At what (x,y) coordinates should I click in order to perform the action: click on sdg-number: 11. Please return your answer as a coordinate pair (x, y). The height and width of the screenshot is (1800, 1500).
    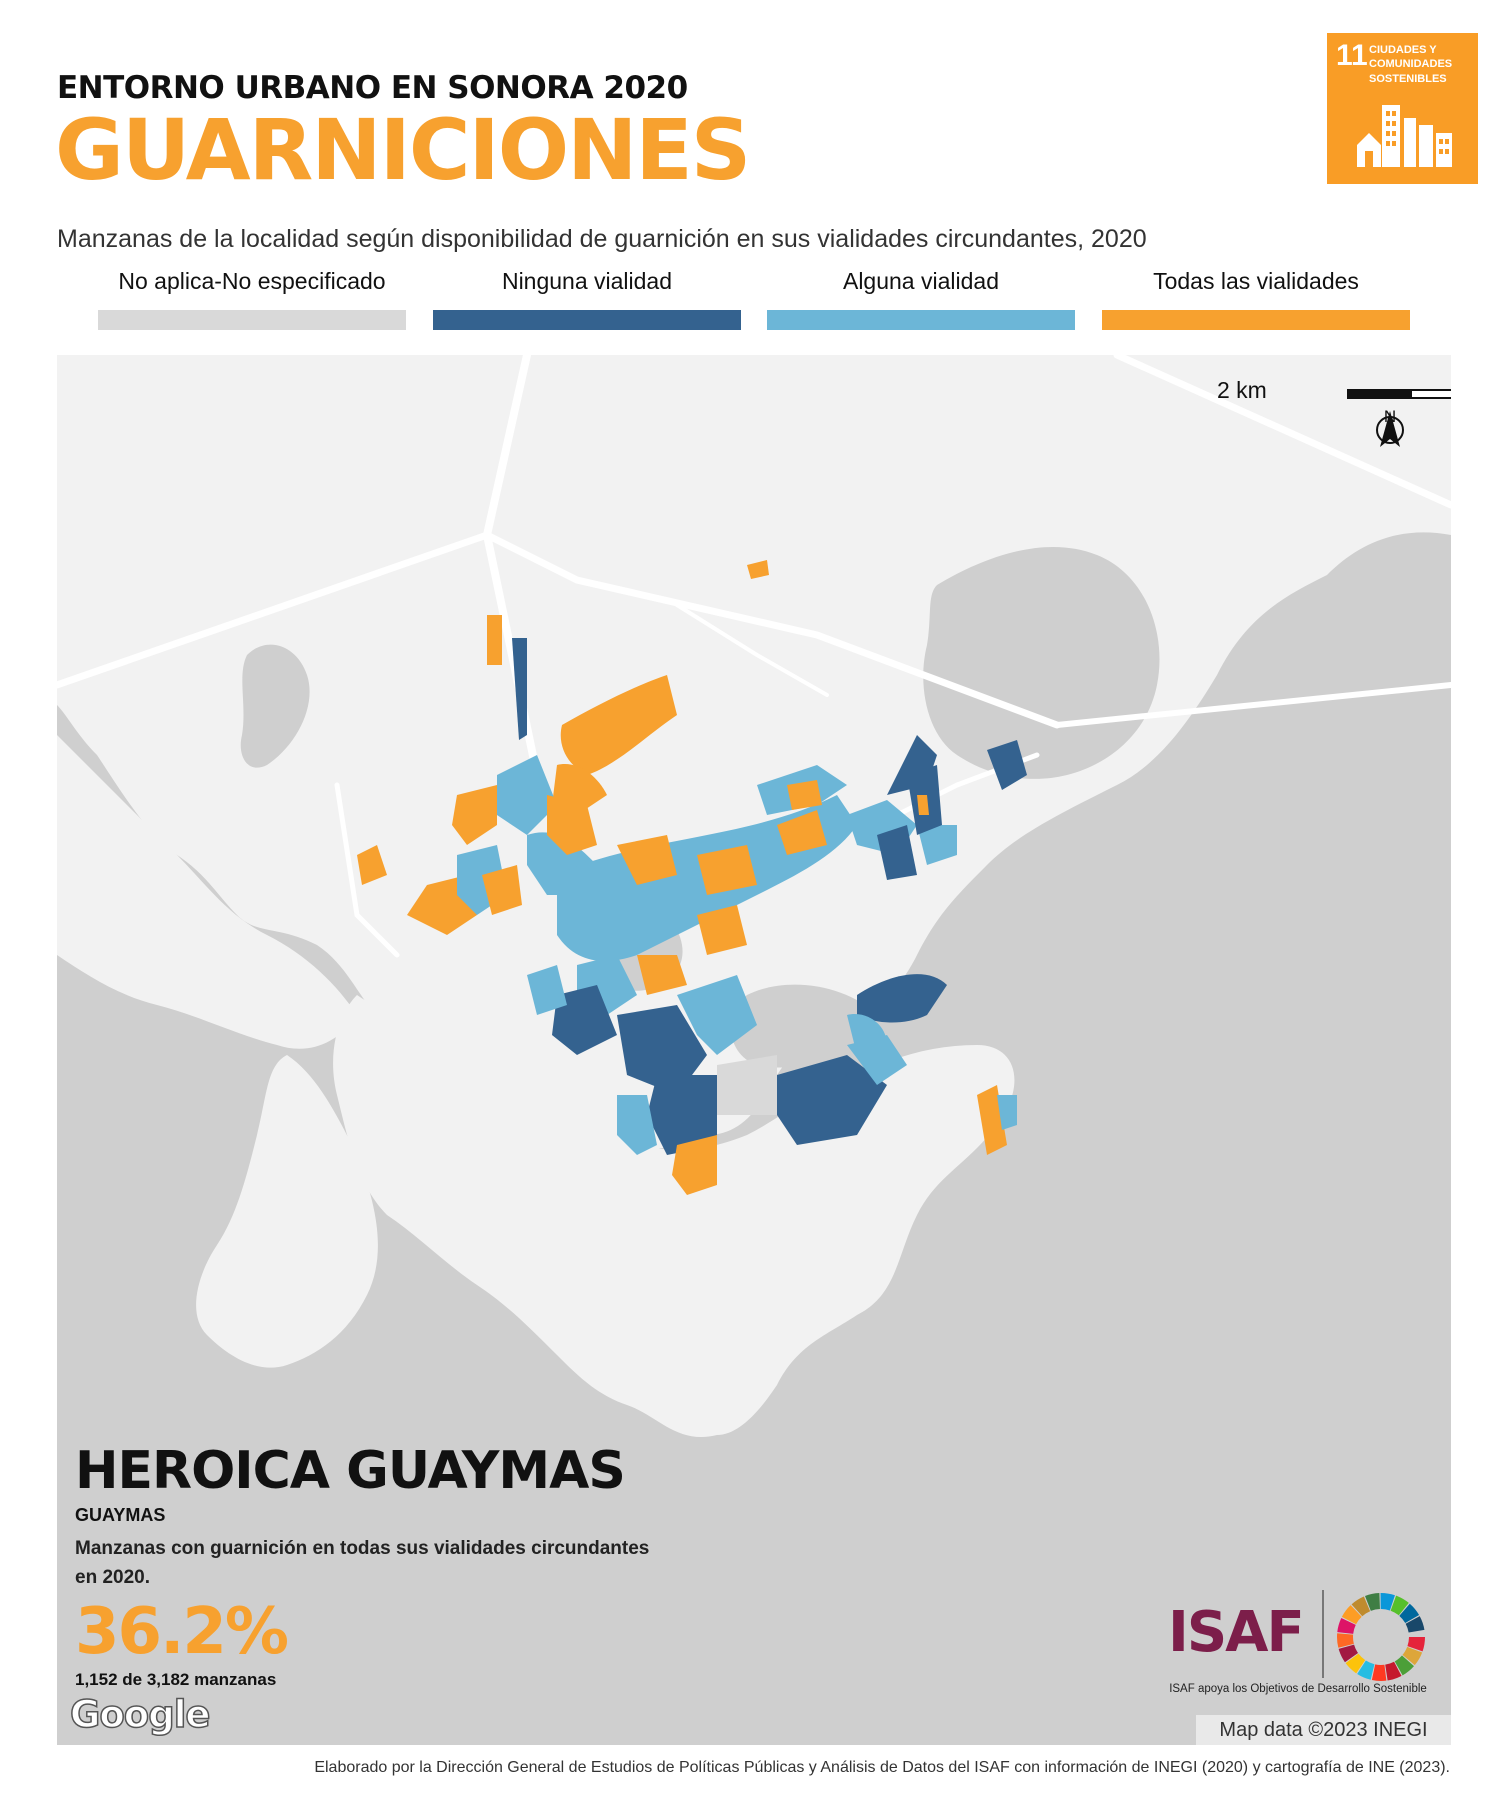
    Looking at the image, I should click on (1352, 55).